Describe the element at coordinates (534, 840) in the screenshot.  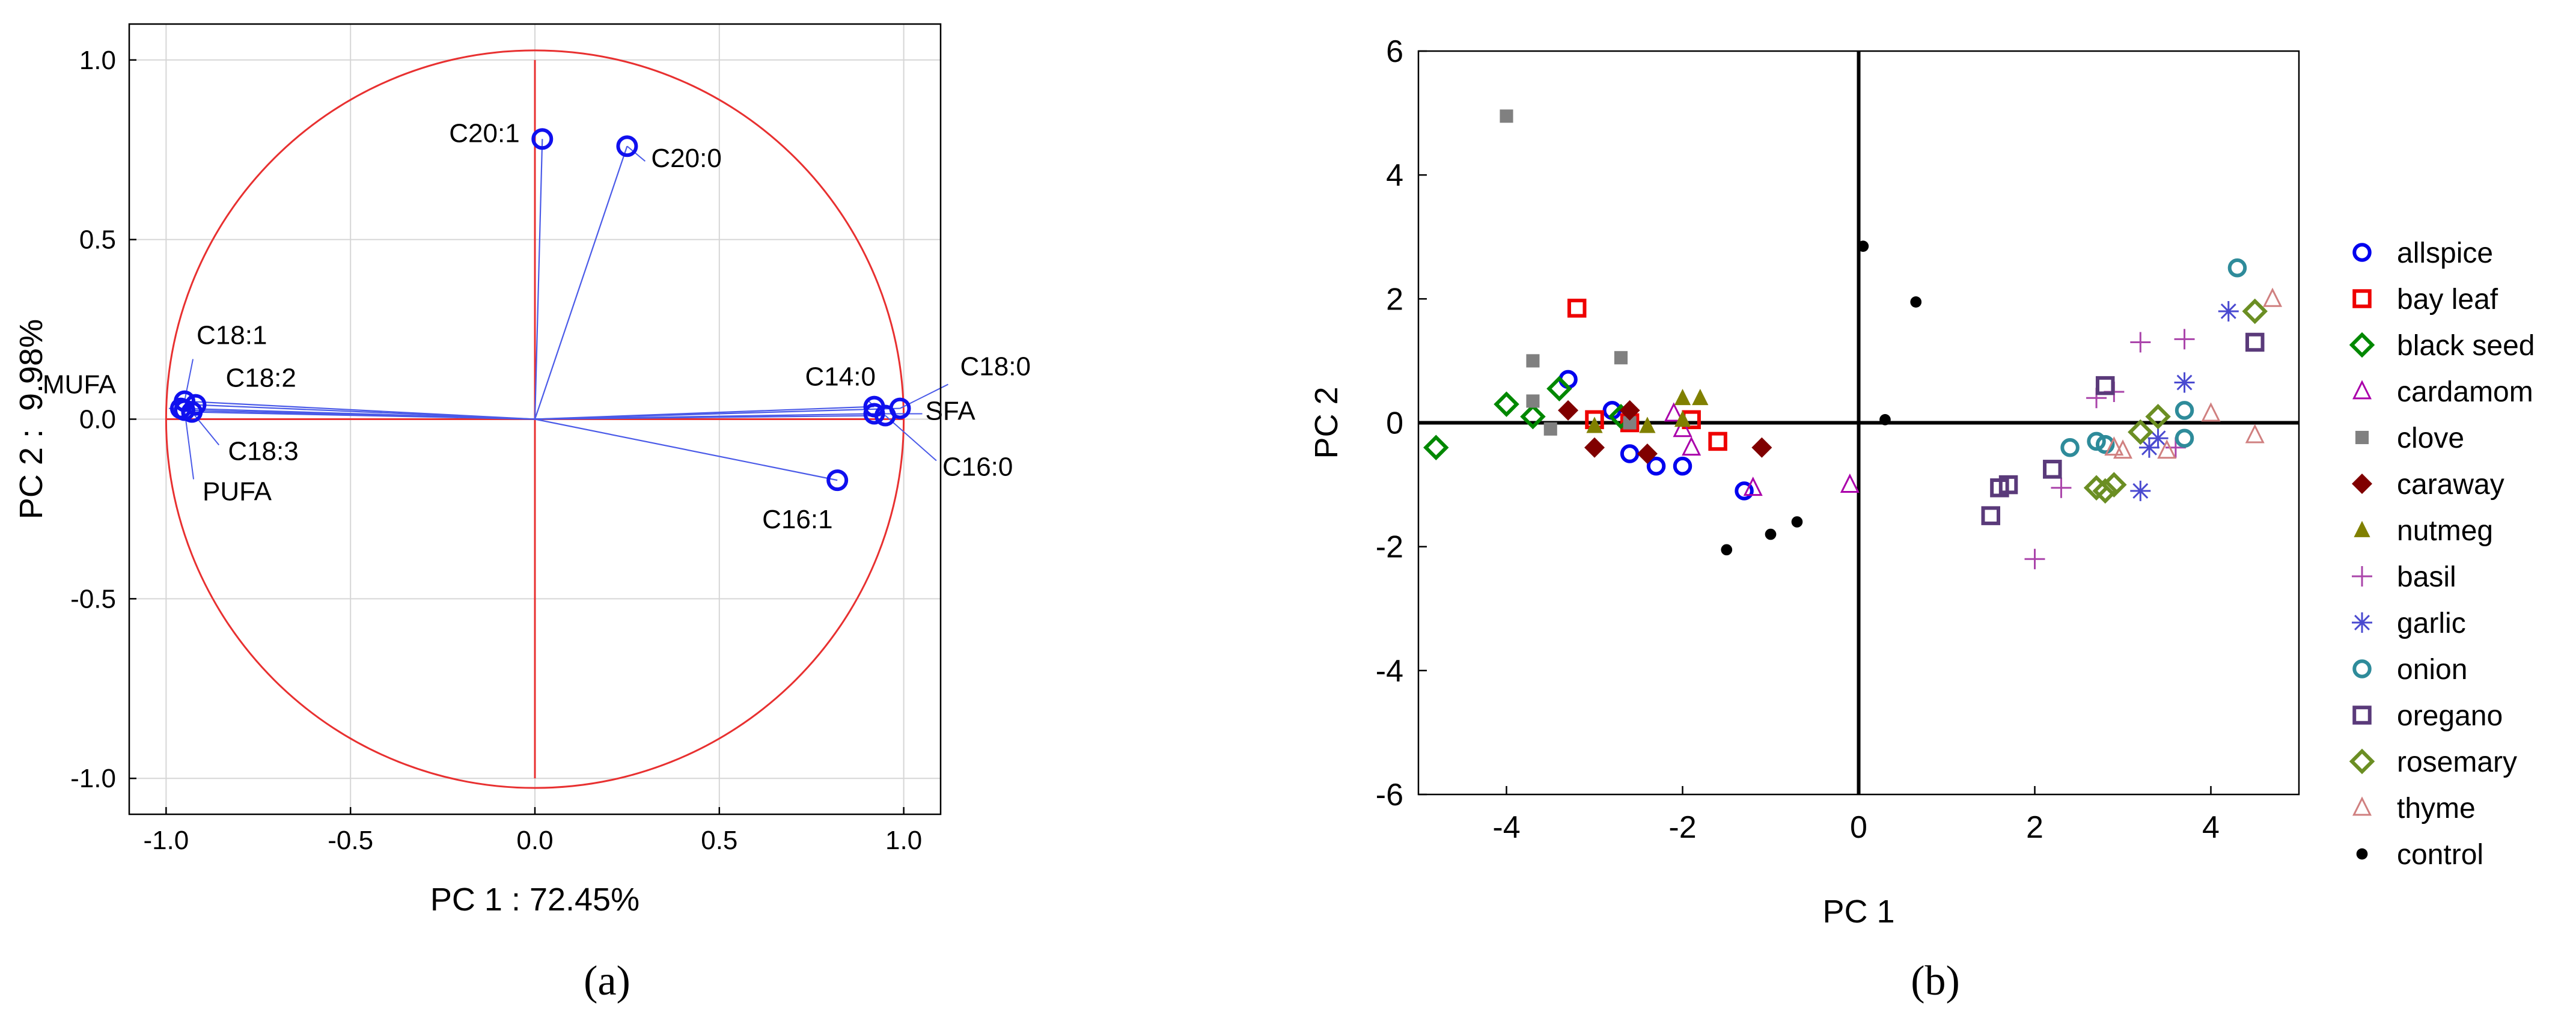
I see `a-x-tick-label: 0.0` at that location.